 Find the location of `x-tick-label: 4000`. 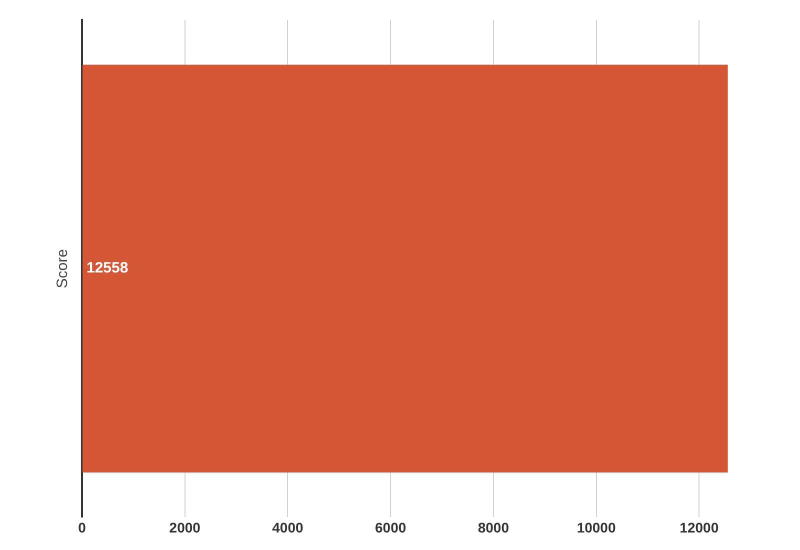

x-tick-label: 4000 is located at coordinates (288, 527).